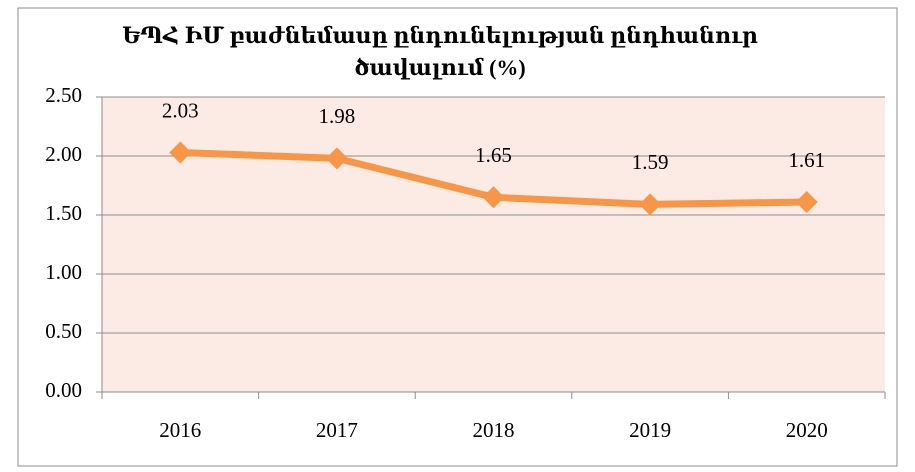 The width and height of the screenshot is (915, 472). Describe the element at coordinates (63, 213) in the screenshot. I see `y-tick-label: 1.50` at that location.